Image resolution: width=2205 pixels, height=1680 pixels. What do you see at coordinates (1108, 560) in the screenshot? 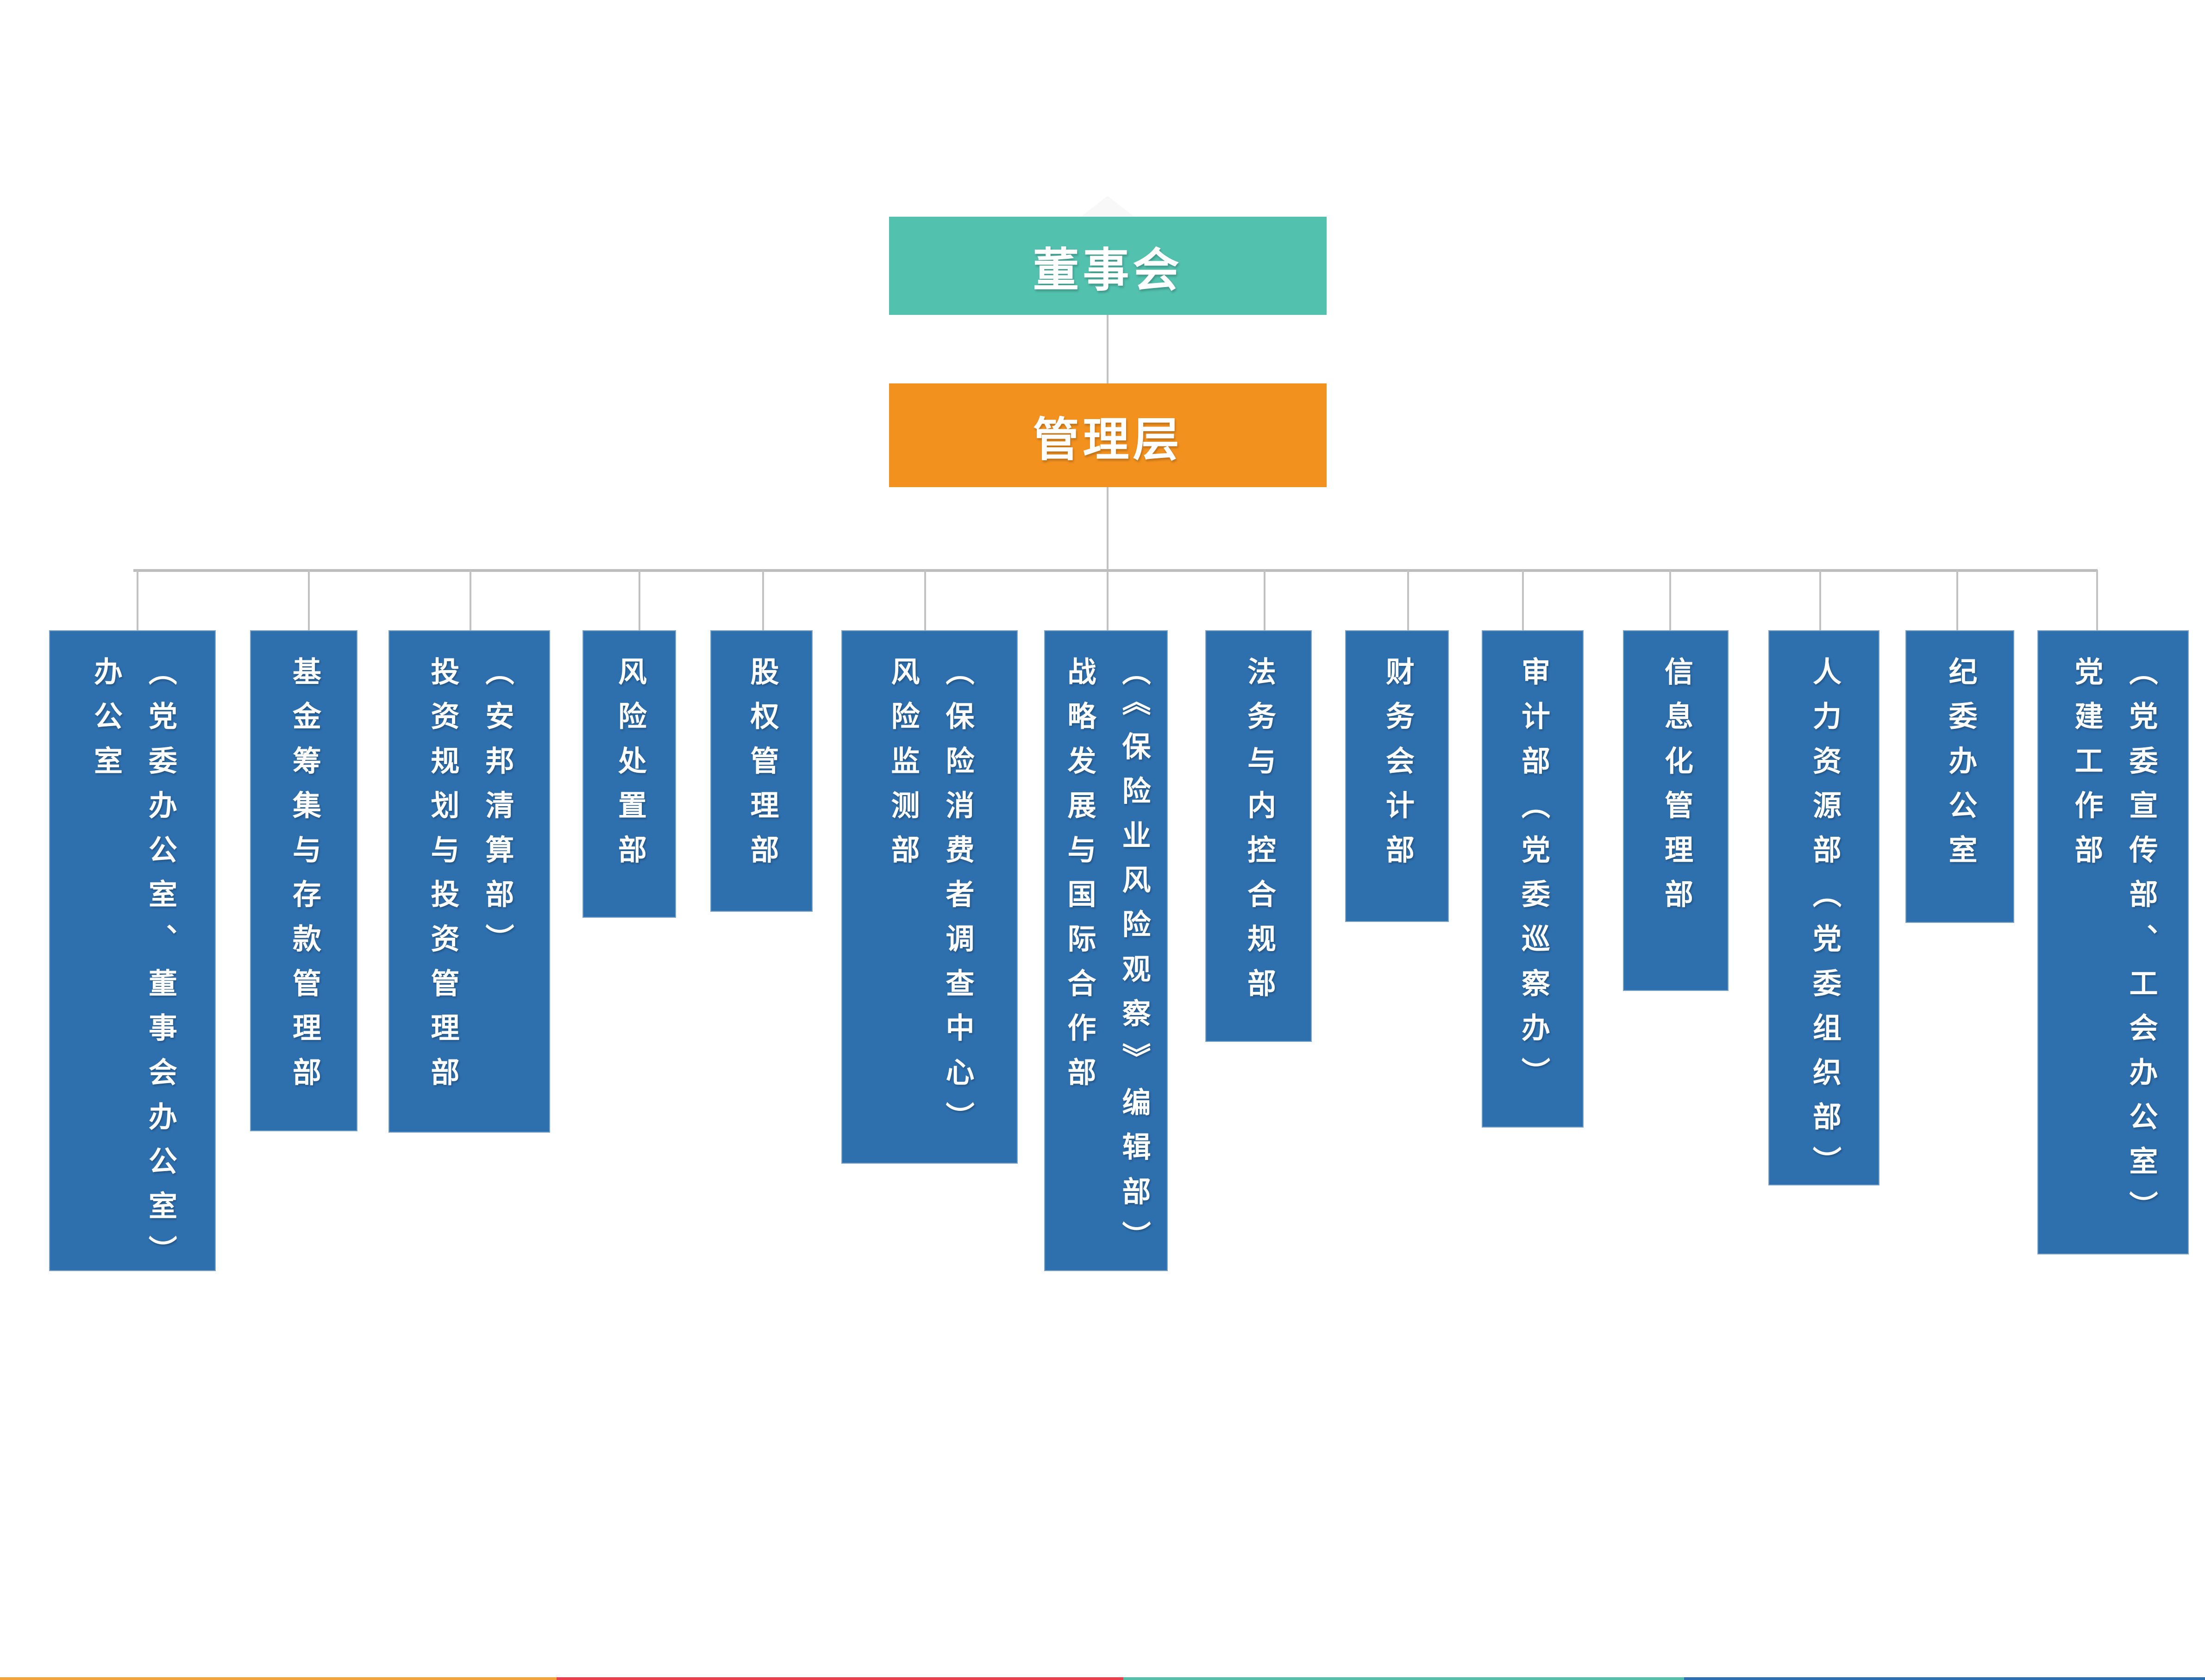
I see `connector-management-to-rail` at bounding box center [1108, 560].